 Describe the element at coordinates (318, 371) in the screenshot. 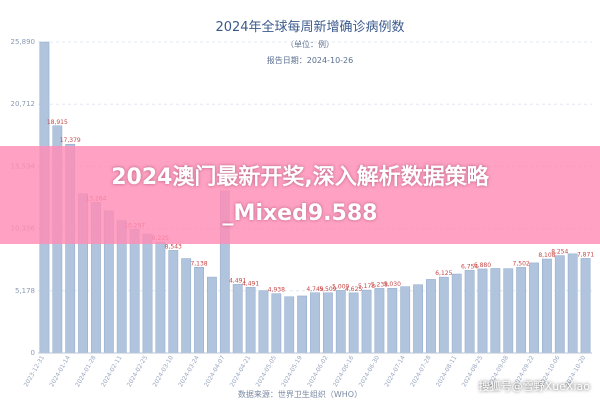

I see `x-tick-label: 2024-06-02` at that location.